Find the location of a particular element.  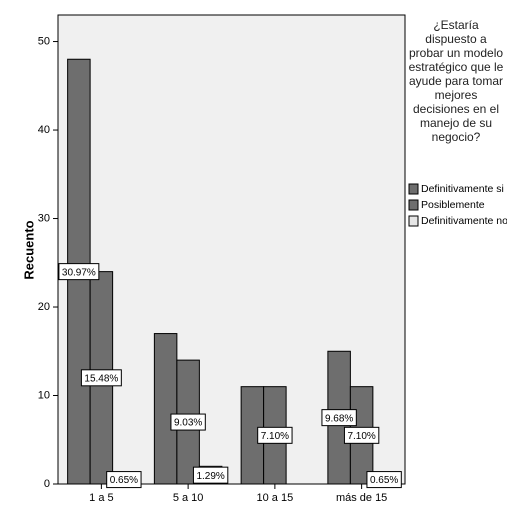

legend-label: Posiblemente is located at coordinates (453, 205).